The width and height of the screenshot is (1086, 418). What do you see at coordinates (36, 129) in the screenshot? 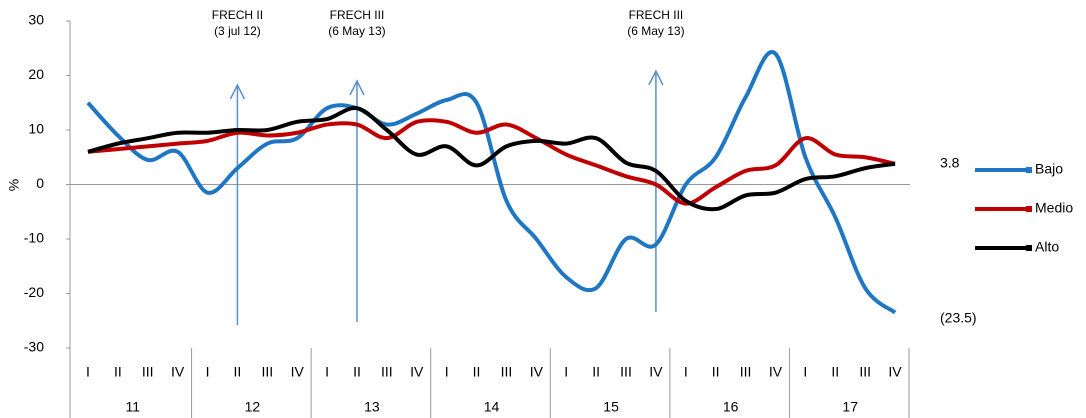
I see `y-tick-label: 10` at bounding box center [36, 129].